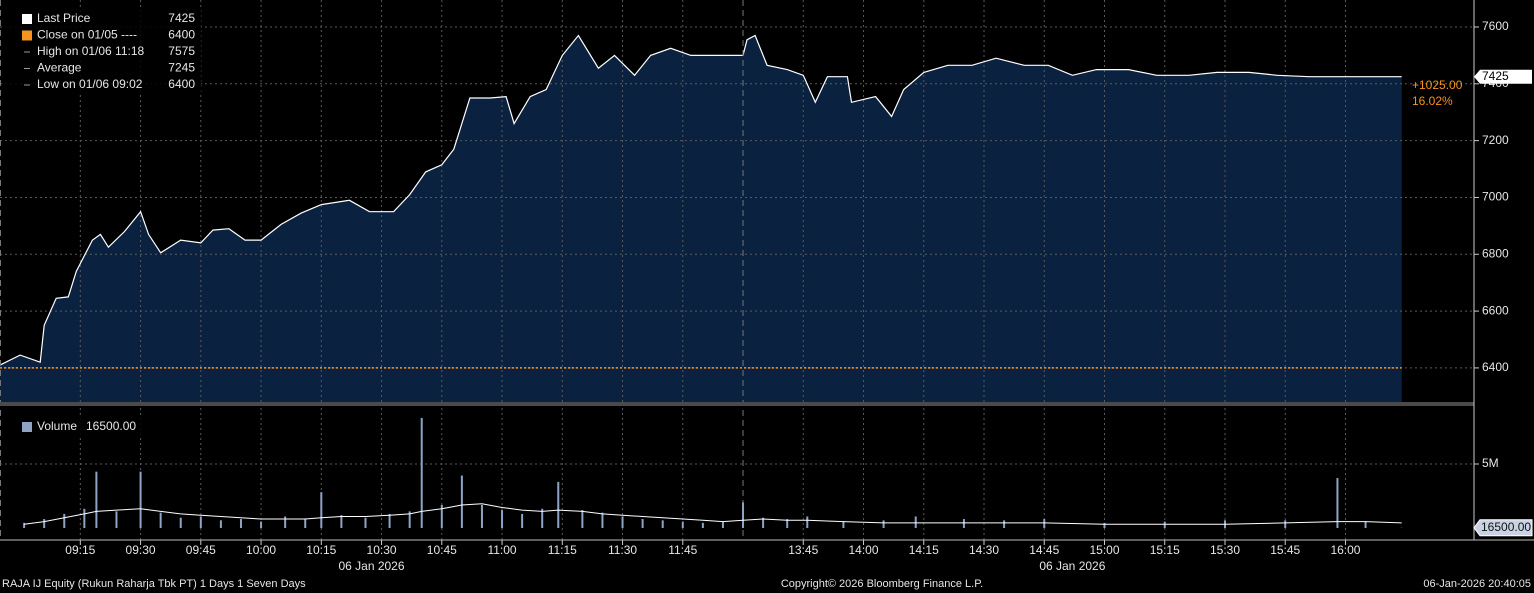  I want to click on x-tick-label: 15:30, so click(1225, 550).